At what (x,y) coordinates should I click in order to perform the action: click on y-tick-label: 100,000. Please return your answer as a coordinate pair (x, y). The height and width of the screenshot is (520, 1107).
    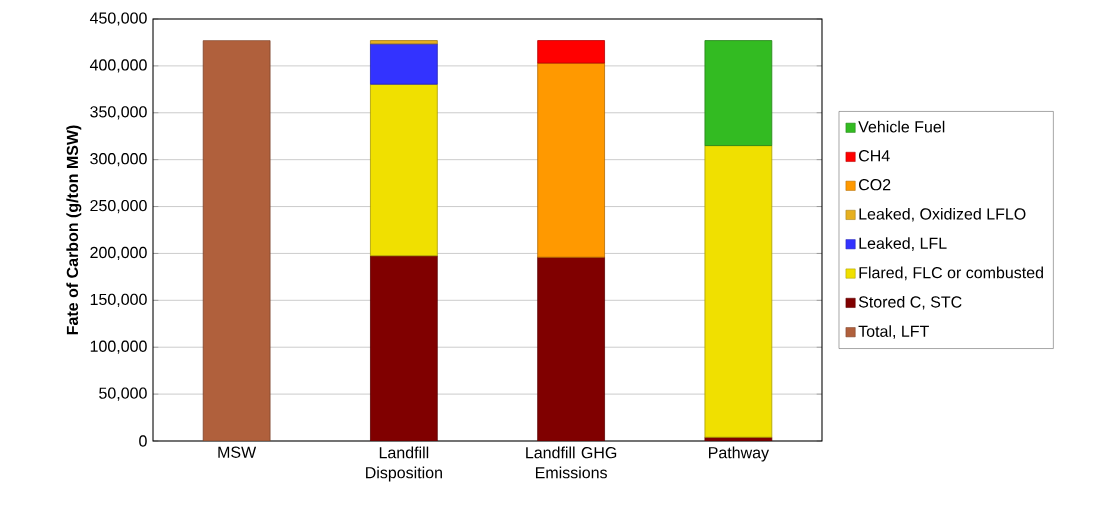
    Looking at the image, I should click on (118, 347).